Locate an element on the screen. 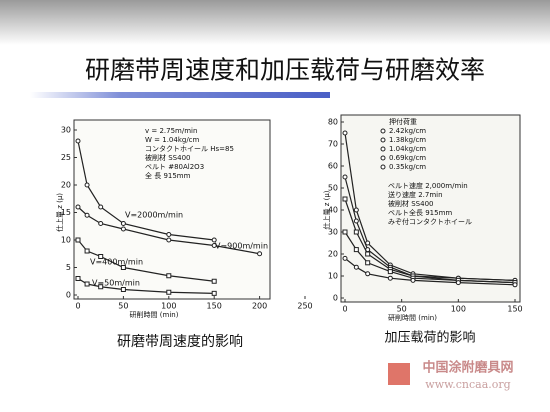  annotation: みぞ付コンタクトホイール is located at coordinates (430, 221).